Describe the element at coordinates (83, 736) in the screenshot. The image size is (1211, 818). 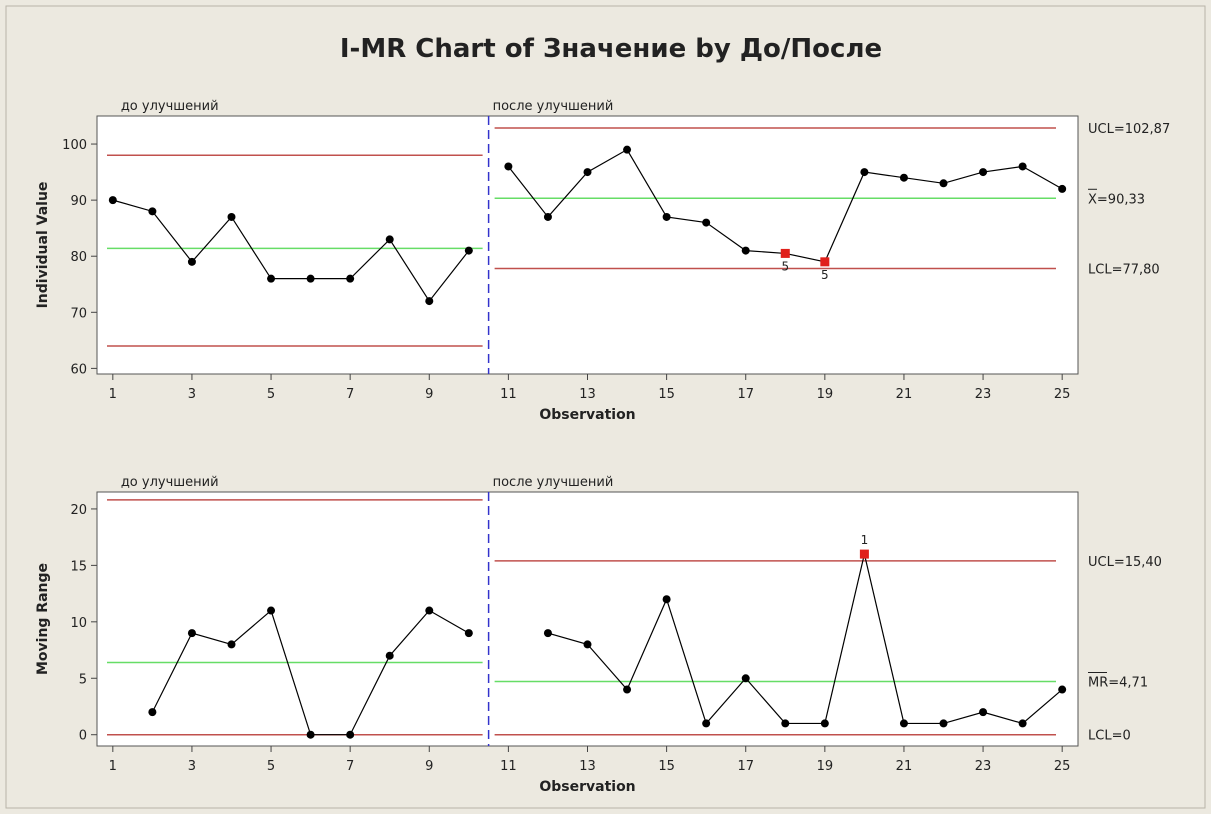
I see `y-tick-label: 0` at that location.